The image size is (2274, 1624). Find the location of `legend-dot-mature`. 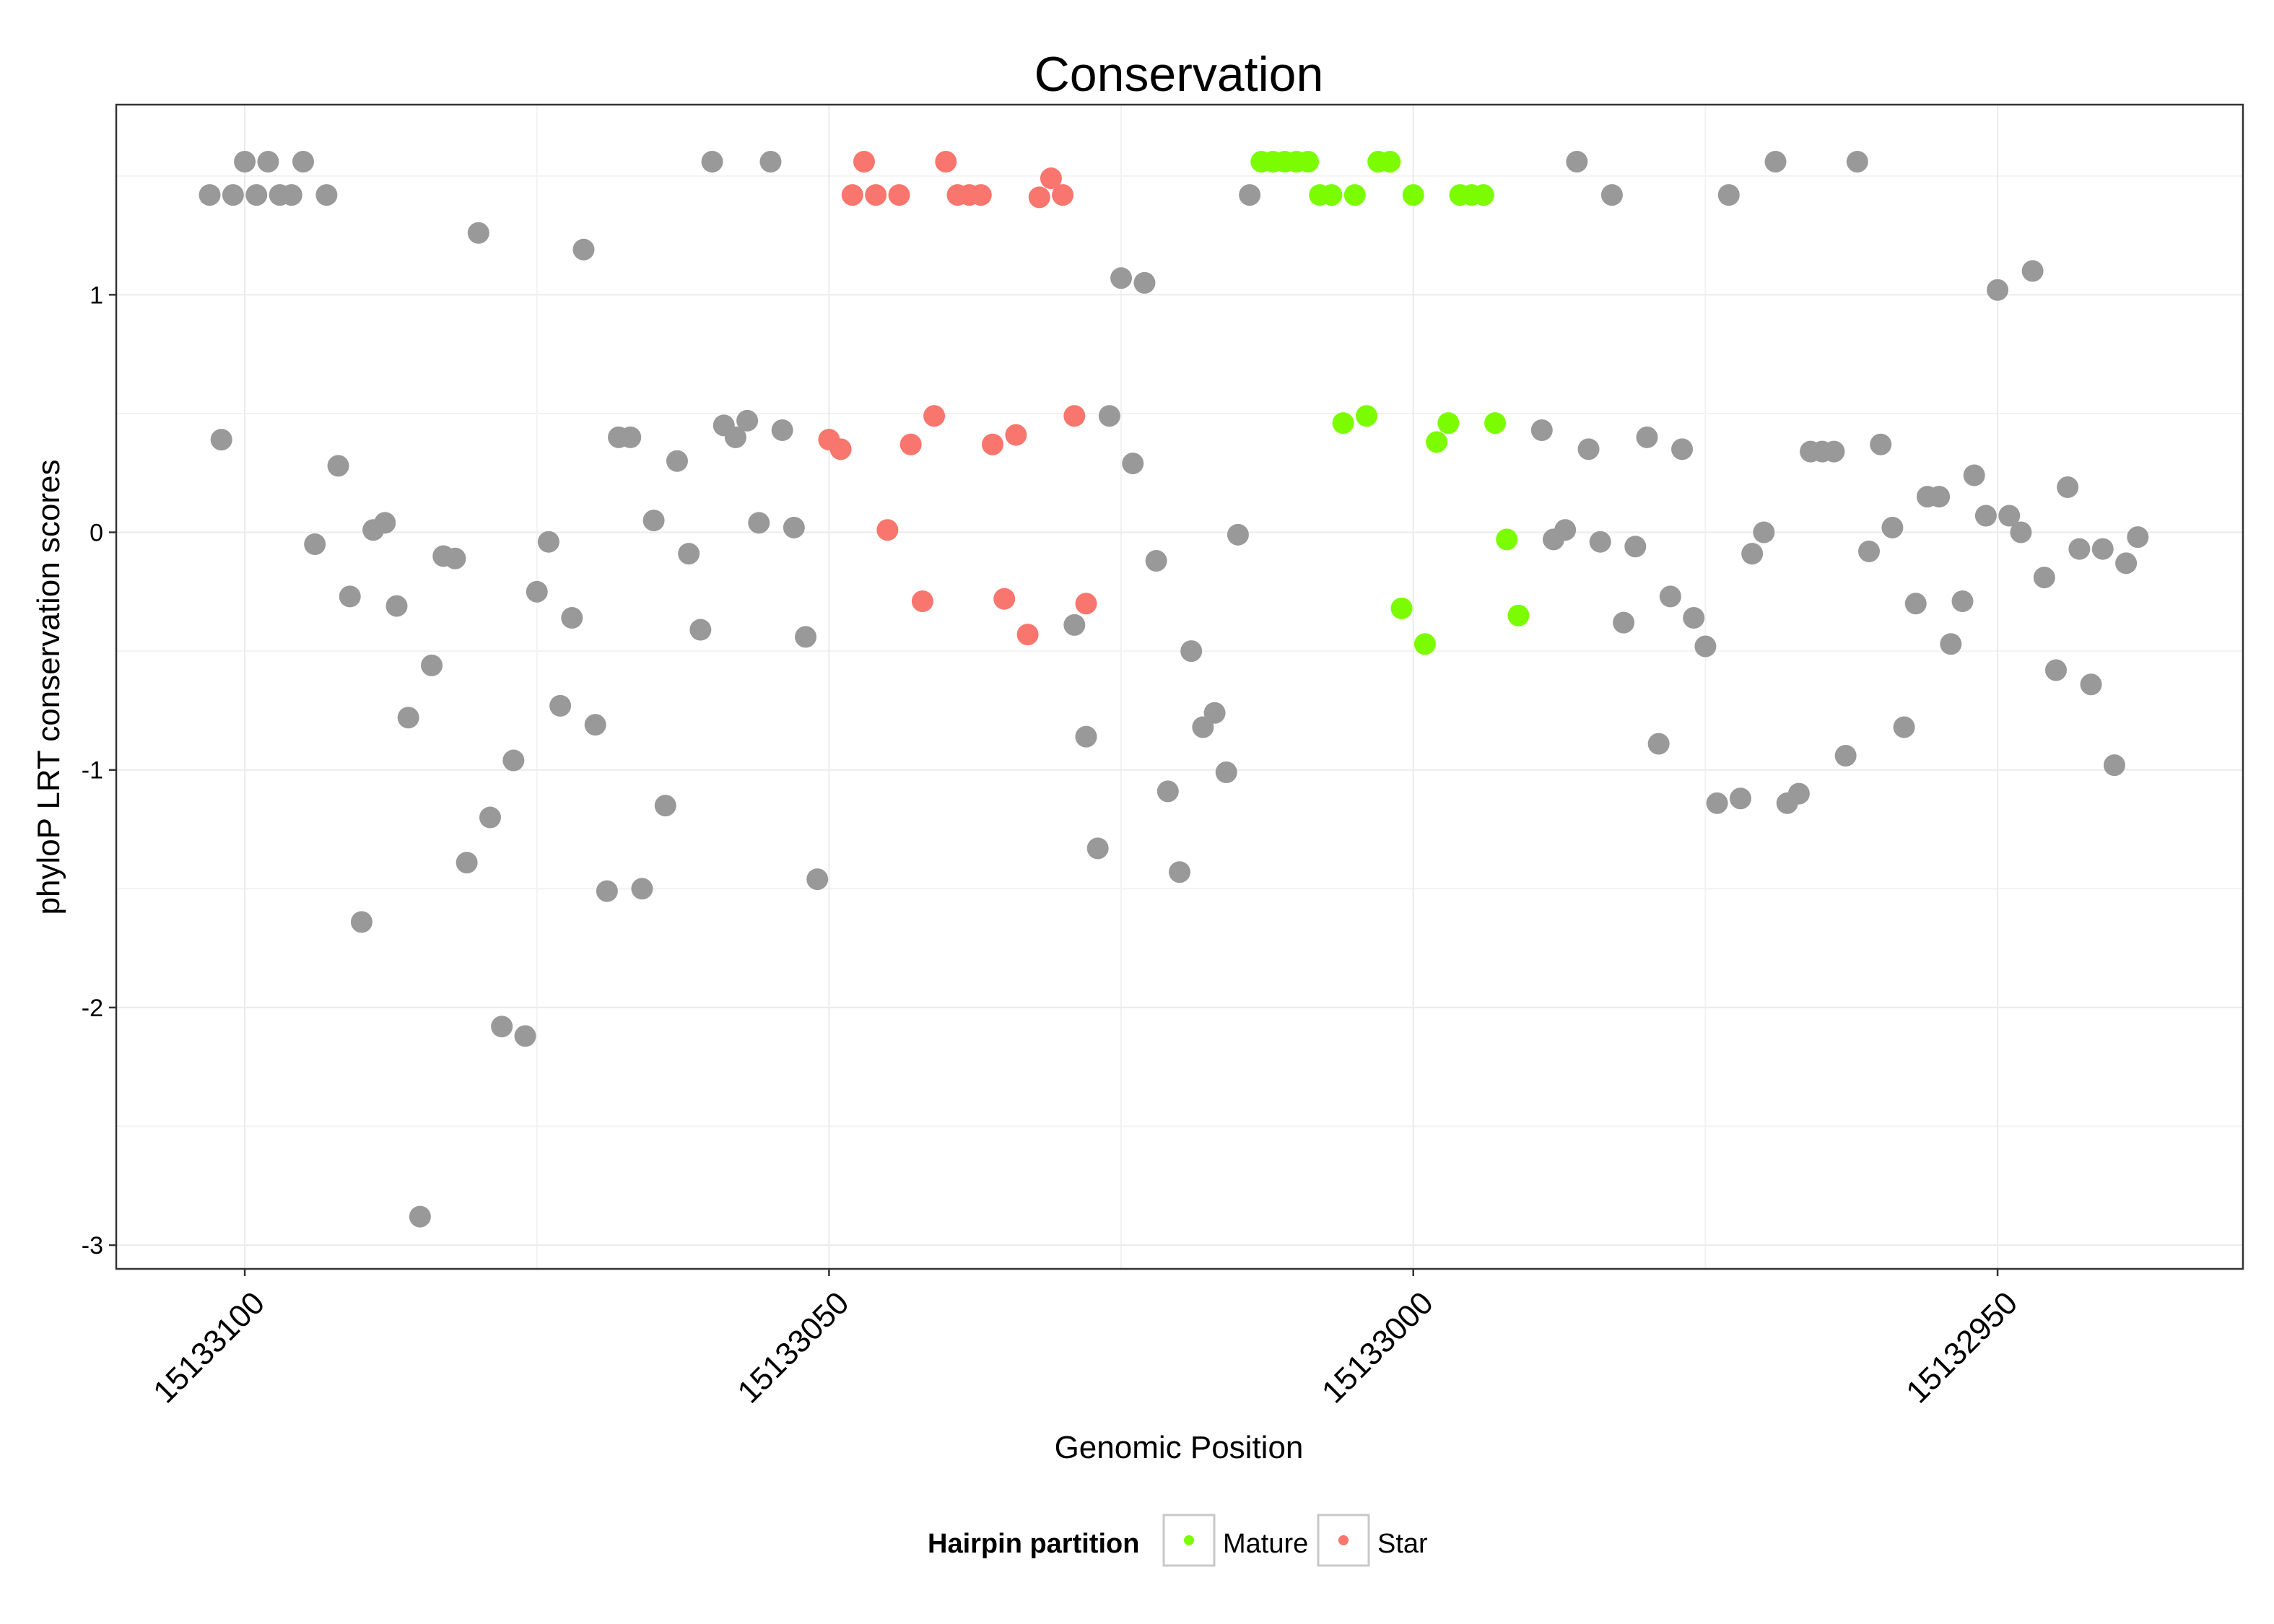

legend-dot-mature is located at coordinates (1189, 1540).